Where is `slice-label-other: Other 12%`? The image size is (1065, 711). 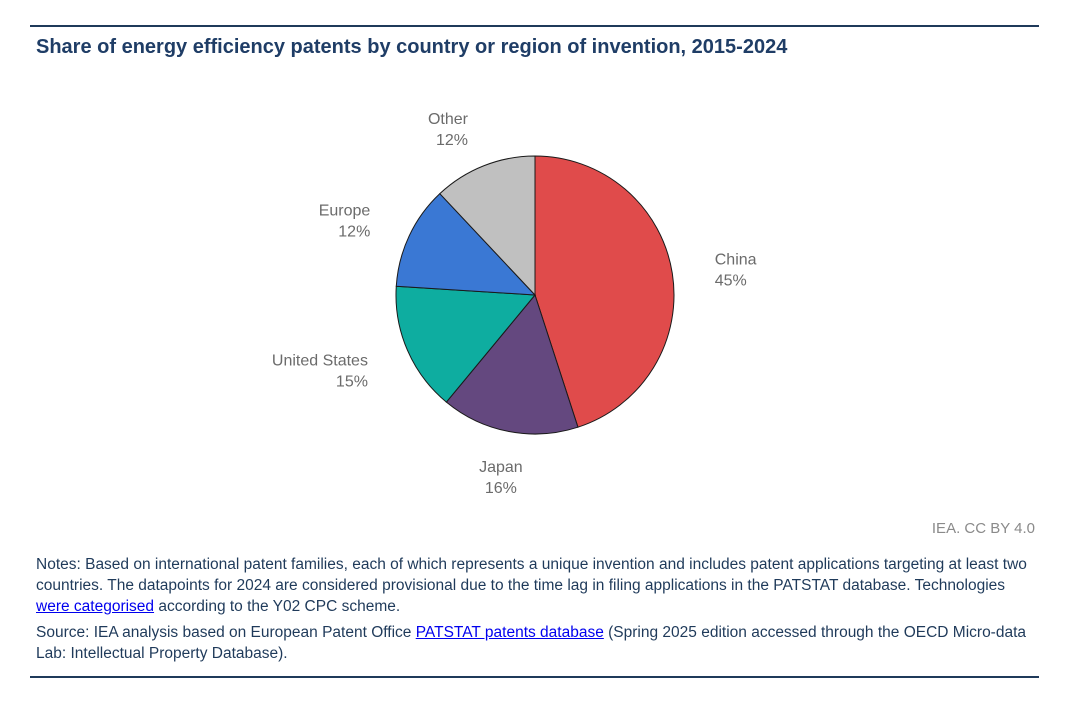 slice-label-other: Other 12% is located at coordinates (448, 130).